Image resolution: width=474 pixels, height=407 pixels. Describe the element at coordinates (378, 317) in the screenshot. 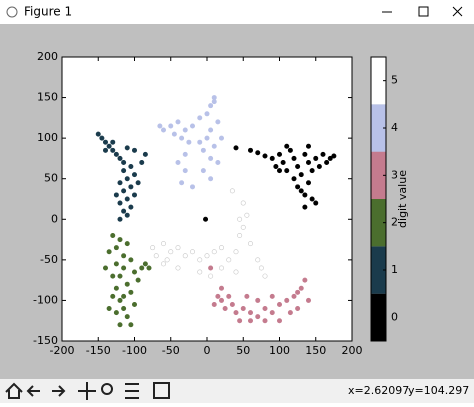

I see `colorbar-segment` at that location.